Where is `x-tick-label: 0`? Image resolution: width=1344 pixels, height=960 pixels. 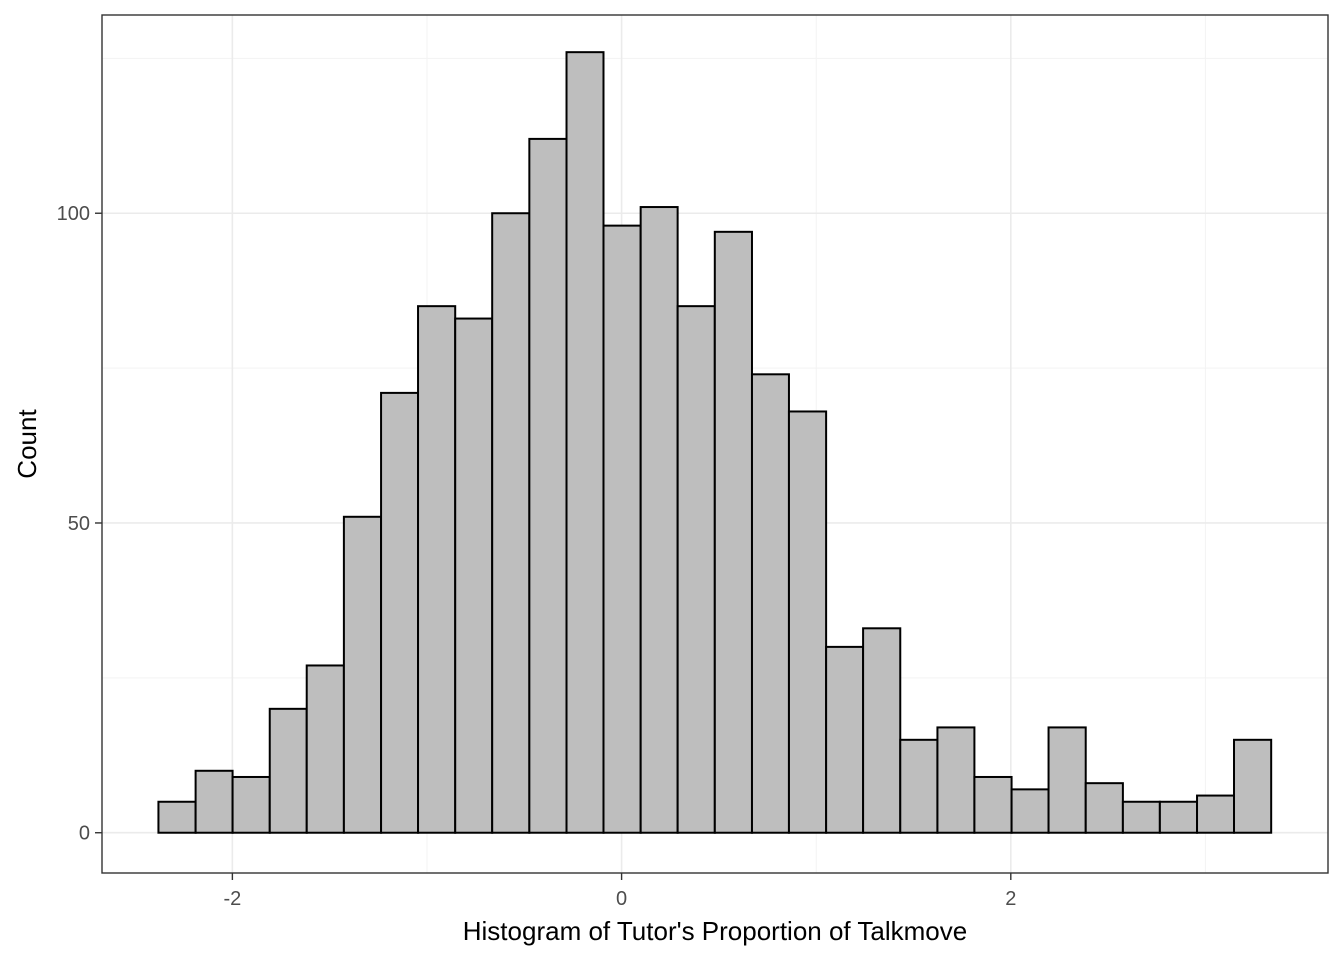
x-tick-label: 0 is located at coordinates (621, 899).